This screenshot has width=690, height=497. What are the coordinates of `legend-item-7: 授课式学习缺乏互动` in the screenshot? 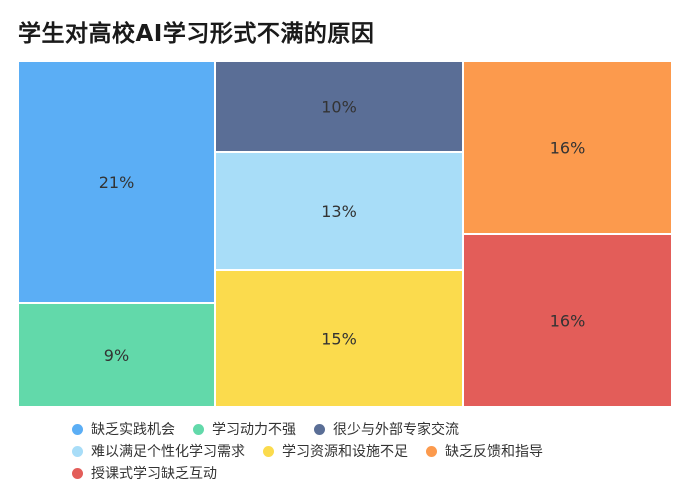 It's located at (144, 473).